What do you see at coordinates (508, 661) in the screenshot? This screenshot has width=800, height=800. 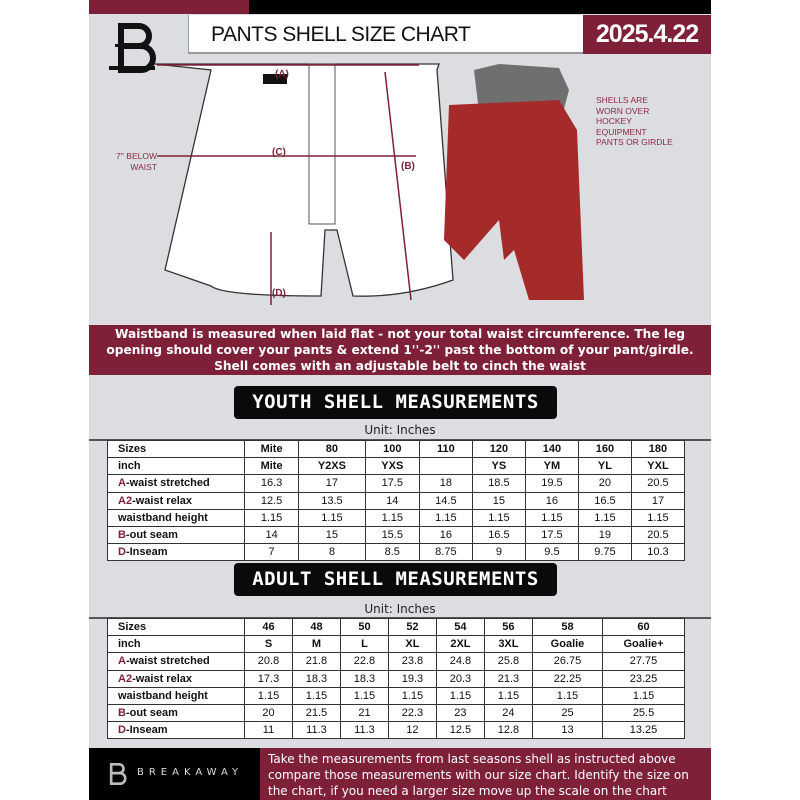 I see `table-cell: 25.8` at bounding box center [508, 661].